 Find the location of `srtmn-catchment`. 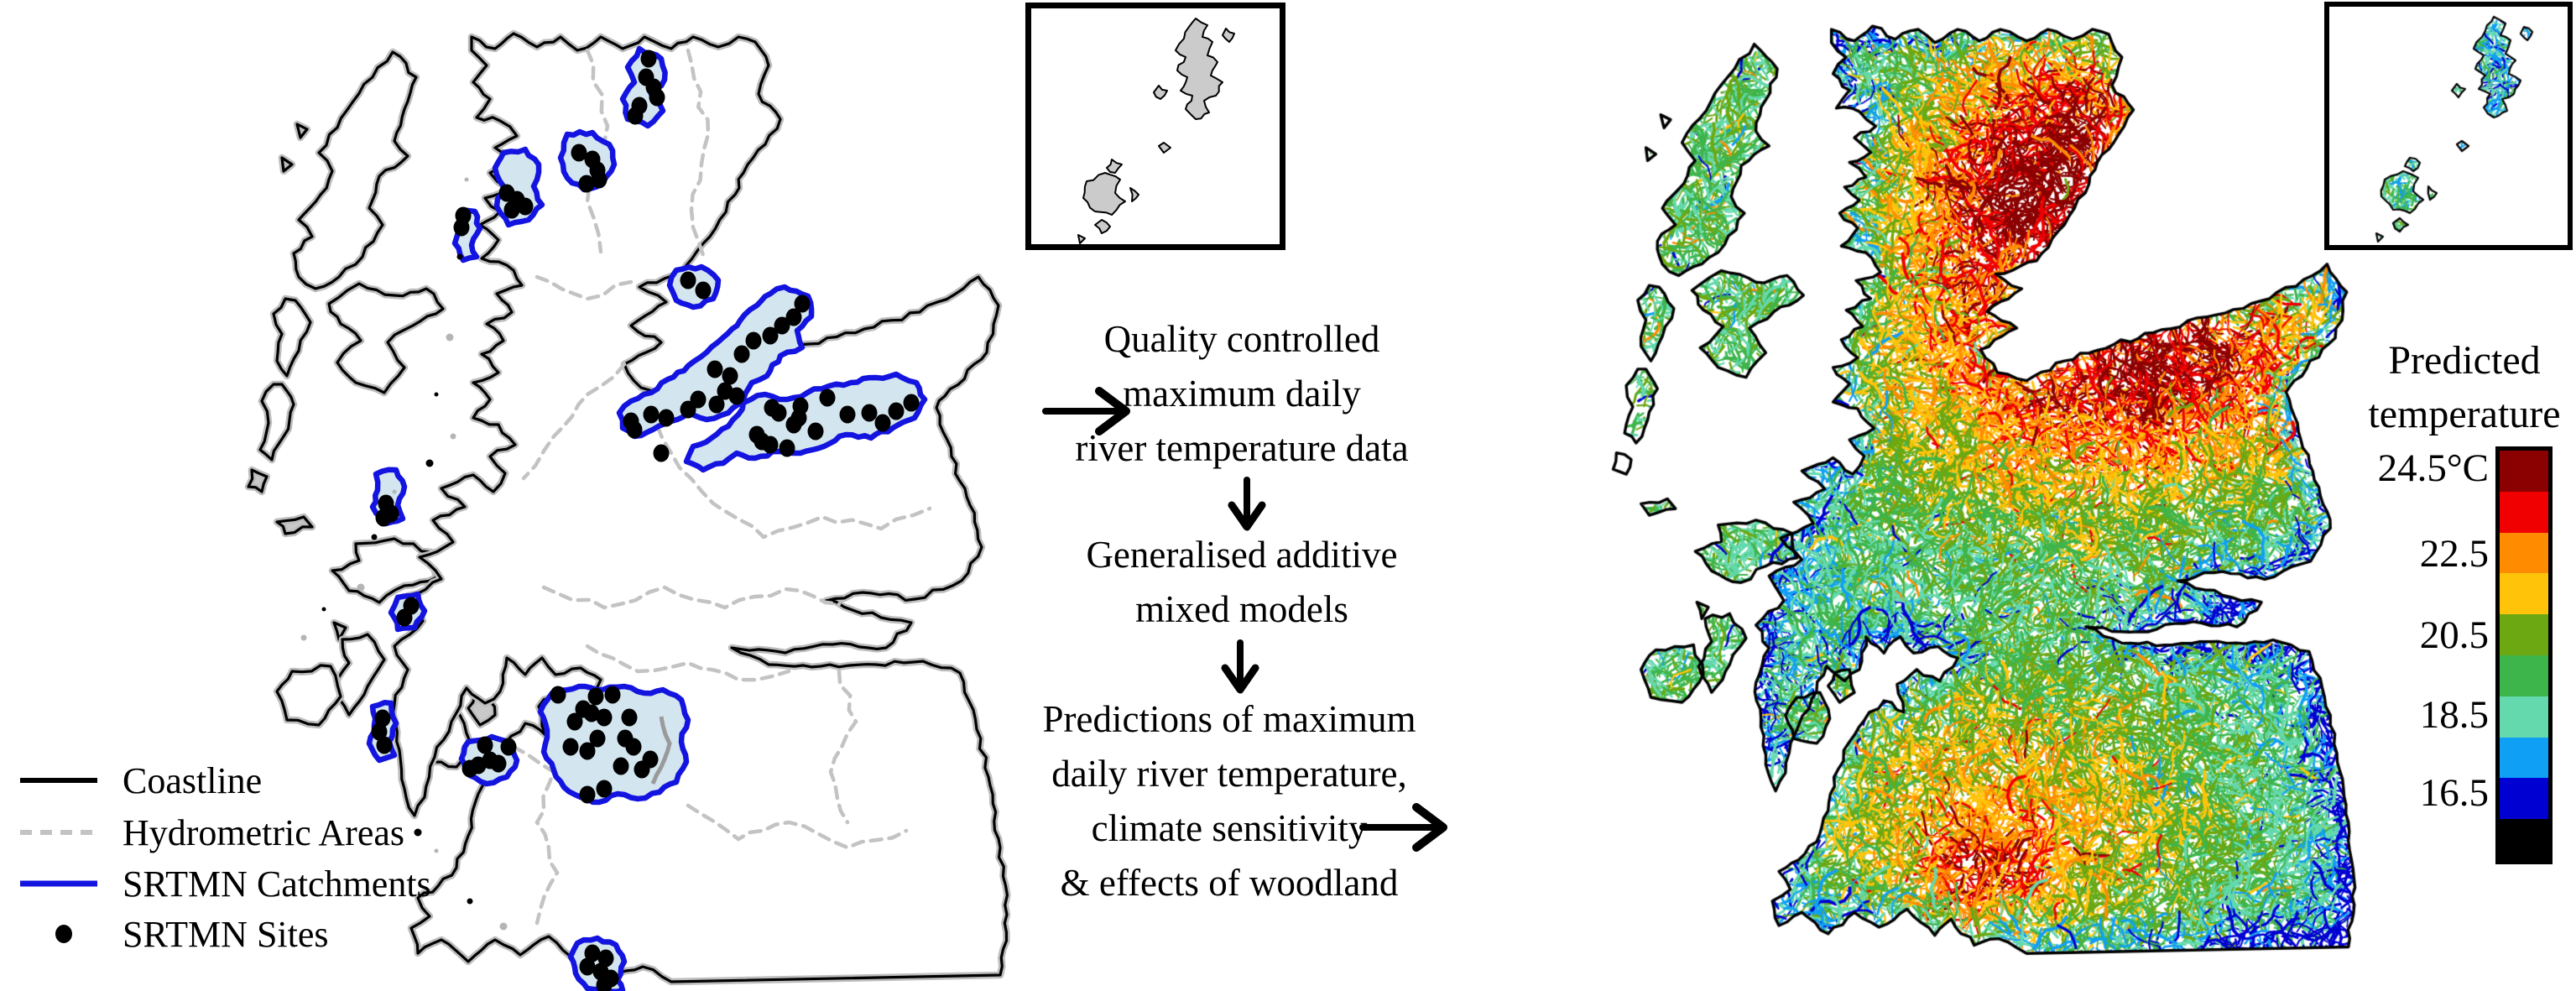

srtmn-catchment is located at coordinates (694, 286).